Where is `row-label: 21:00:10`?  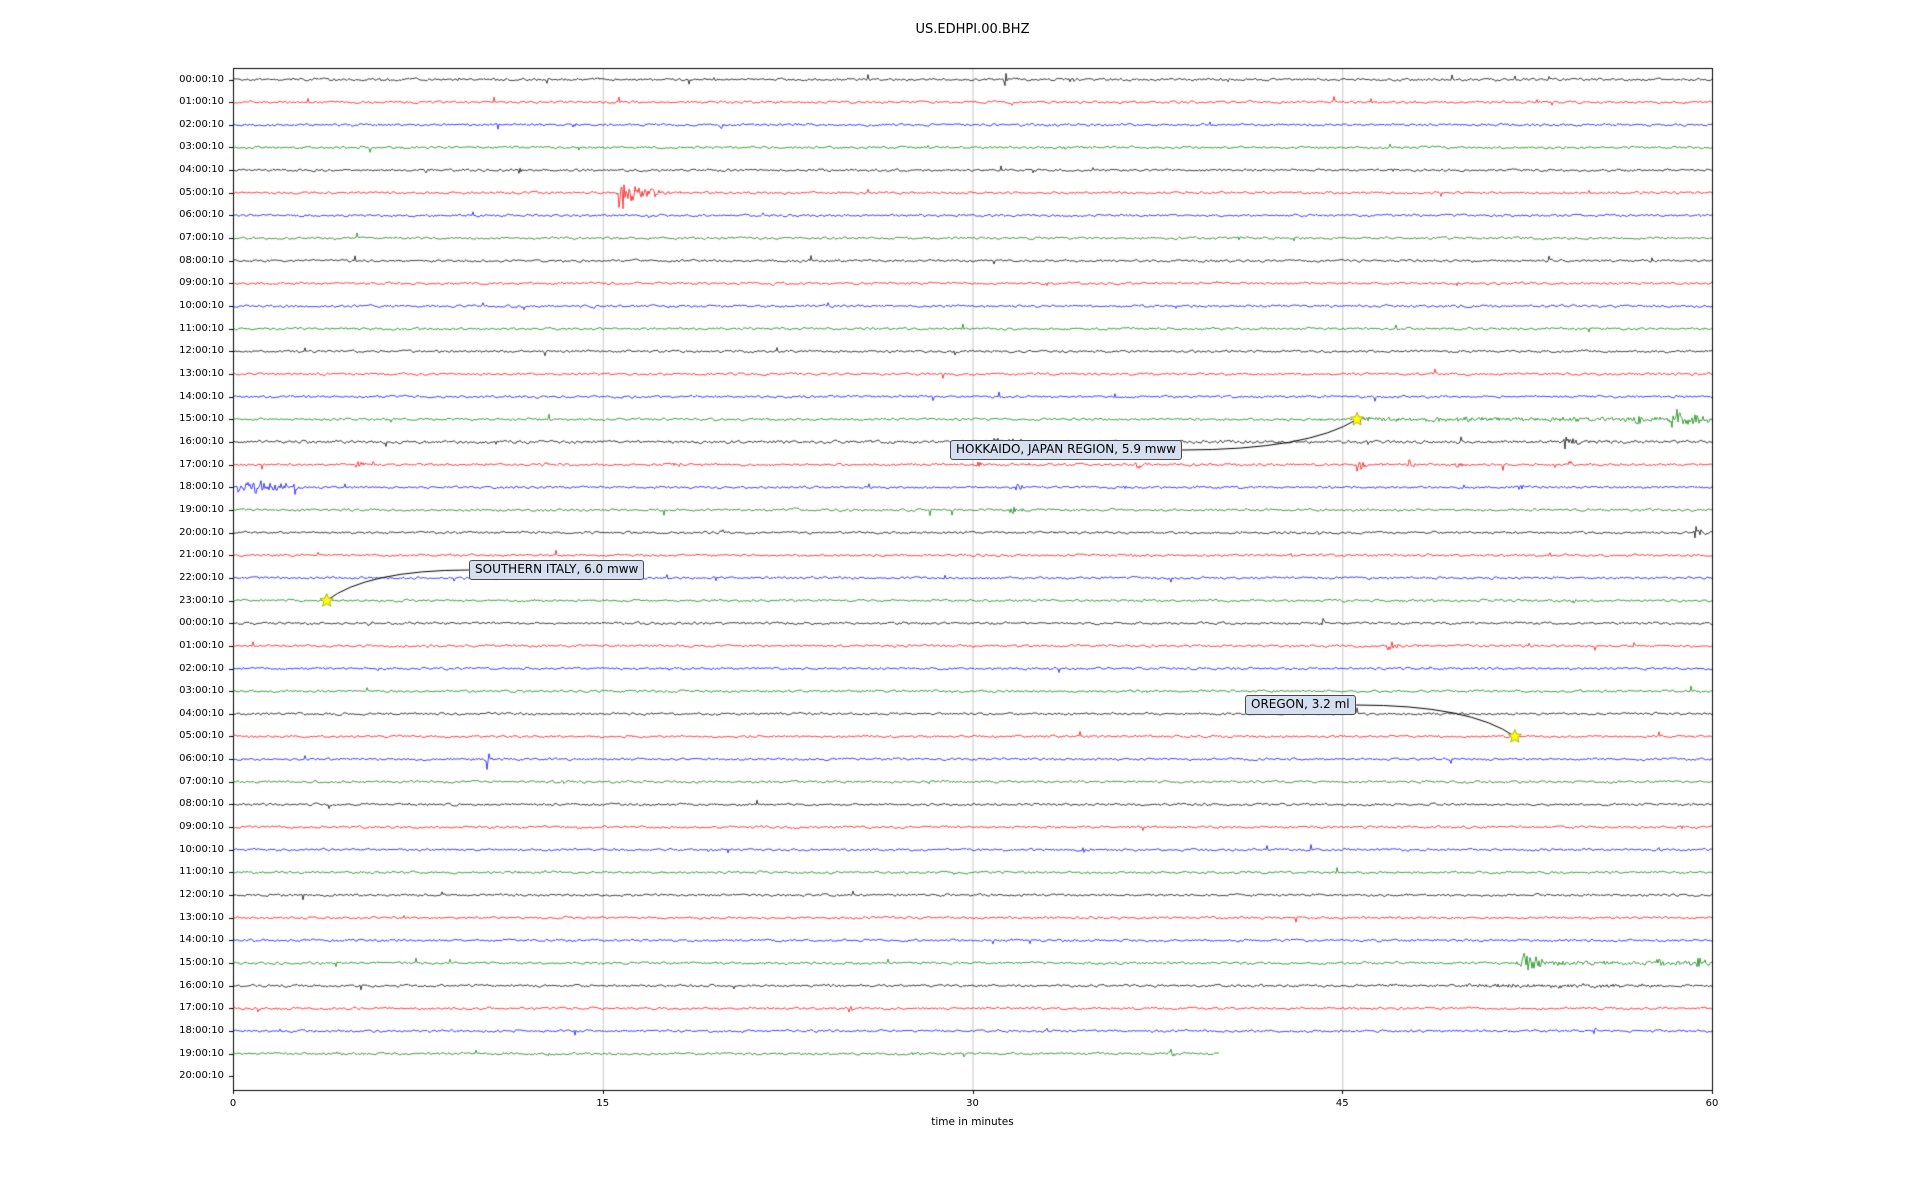
row-label: 21:00:10 is located at coordinates (201, 555).